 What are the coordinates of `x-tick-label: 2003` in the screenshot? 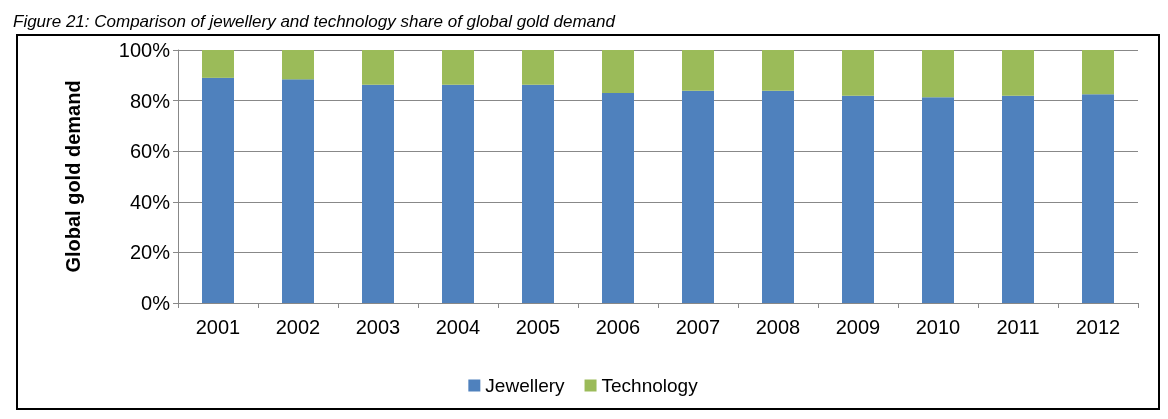 It's located at (378, 327).